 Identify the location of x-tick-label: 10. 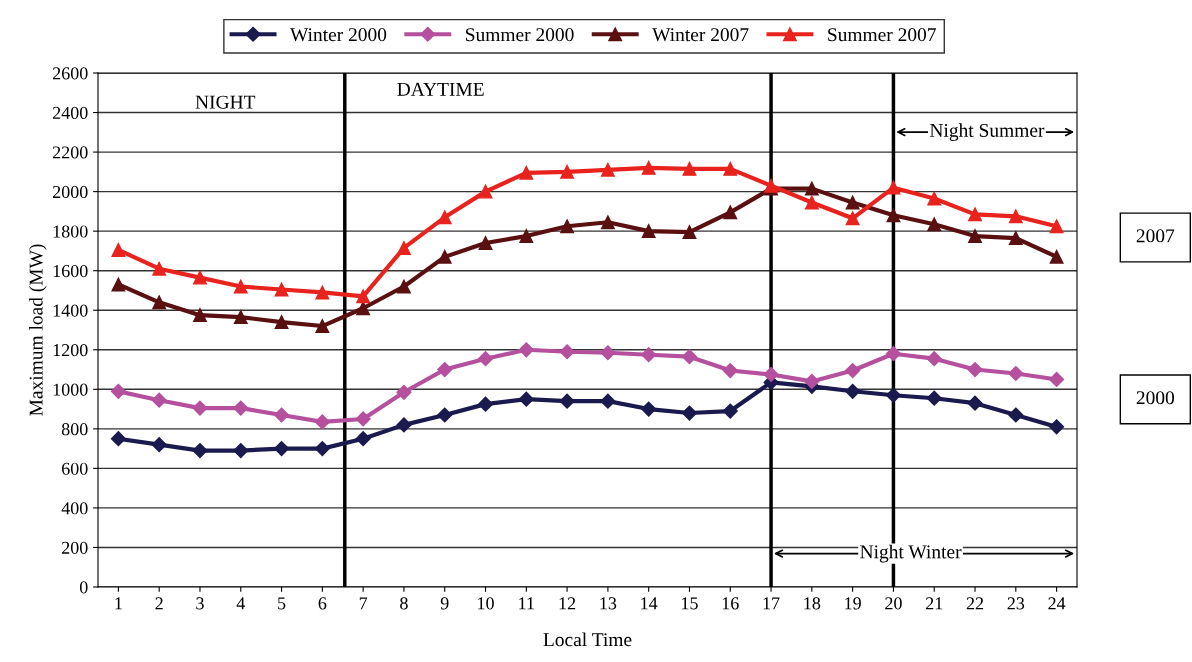
(486, 603).